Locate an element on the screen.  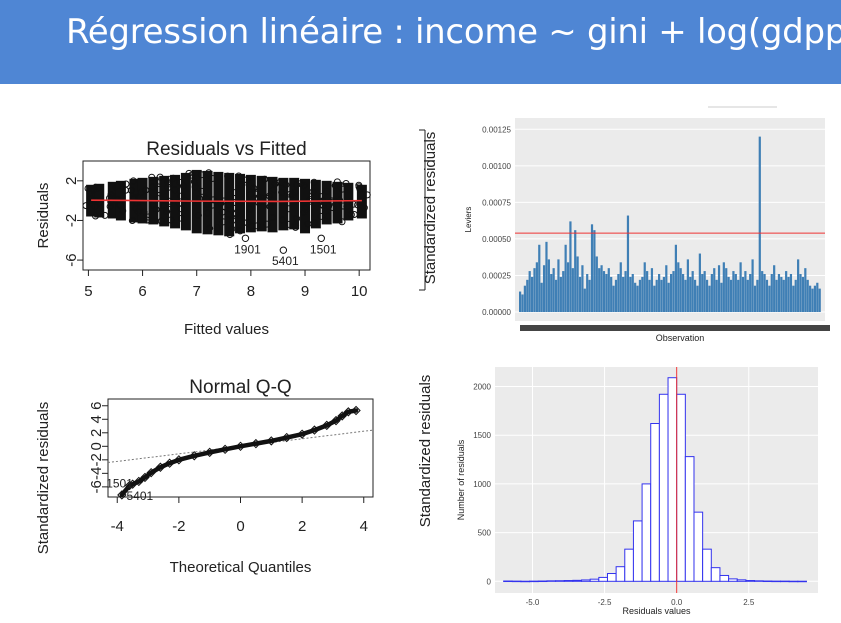
x-axis-label: Observation is located at coordinates (680, 338).